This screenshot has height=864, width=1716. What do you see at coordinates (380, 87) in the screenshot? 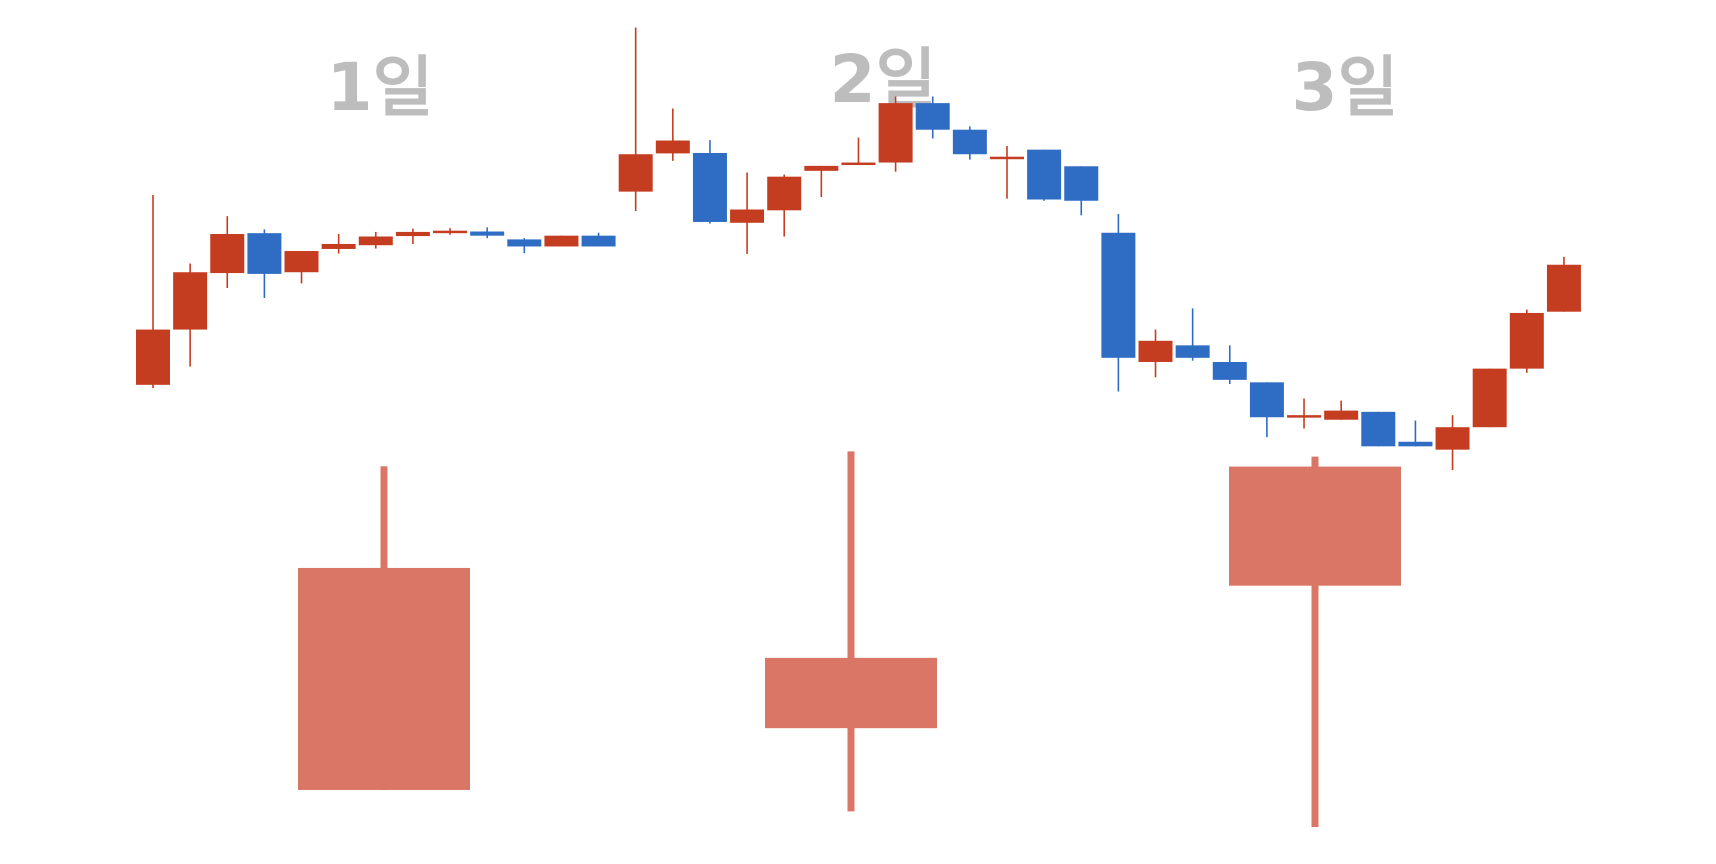
I see `day-label-1: 1일` at bounding box center [380, 87].